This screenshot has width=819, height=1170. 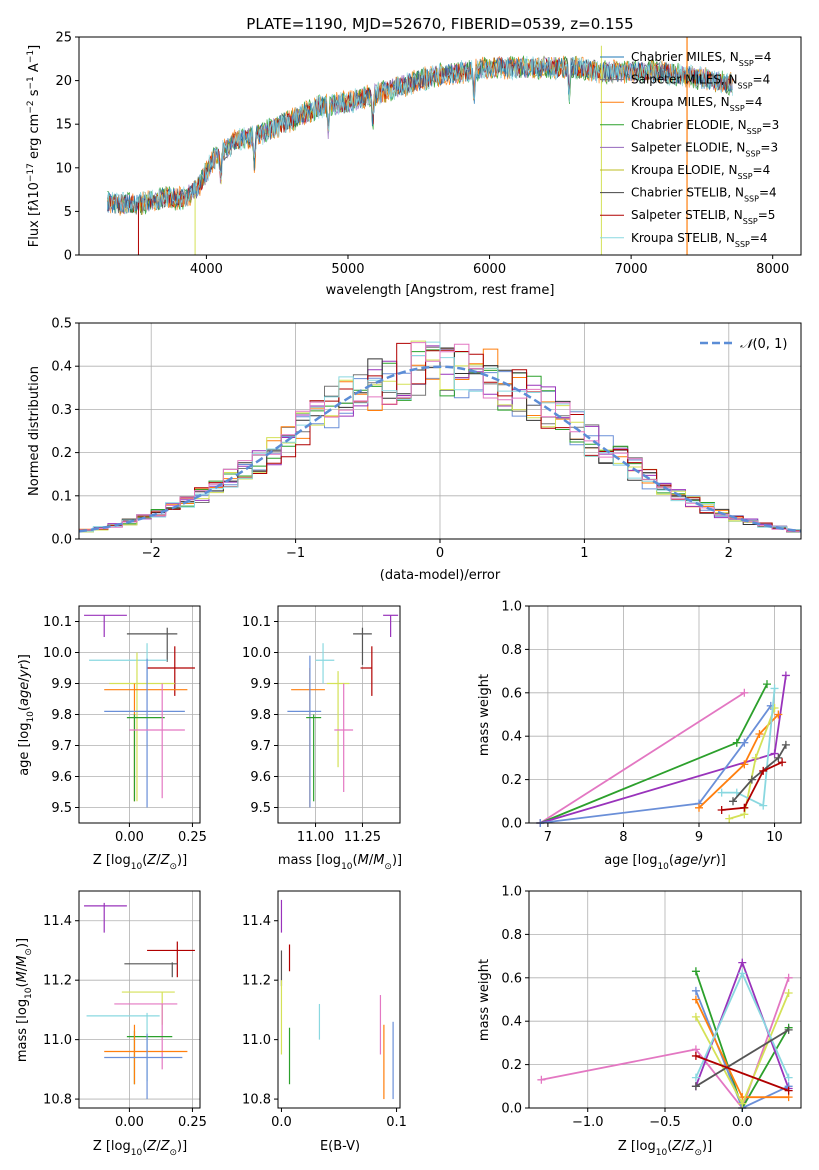 What do you see at coordinates (484, 715) in the screenshot?
I see `age-weight-ylabel: mass weight` at bounding box center [484, 715].